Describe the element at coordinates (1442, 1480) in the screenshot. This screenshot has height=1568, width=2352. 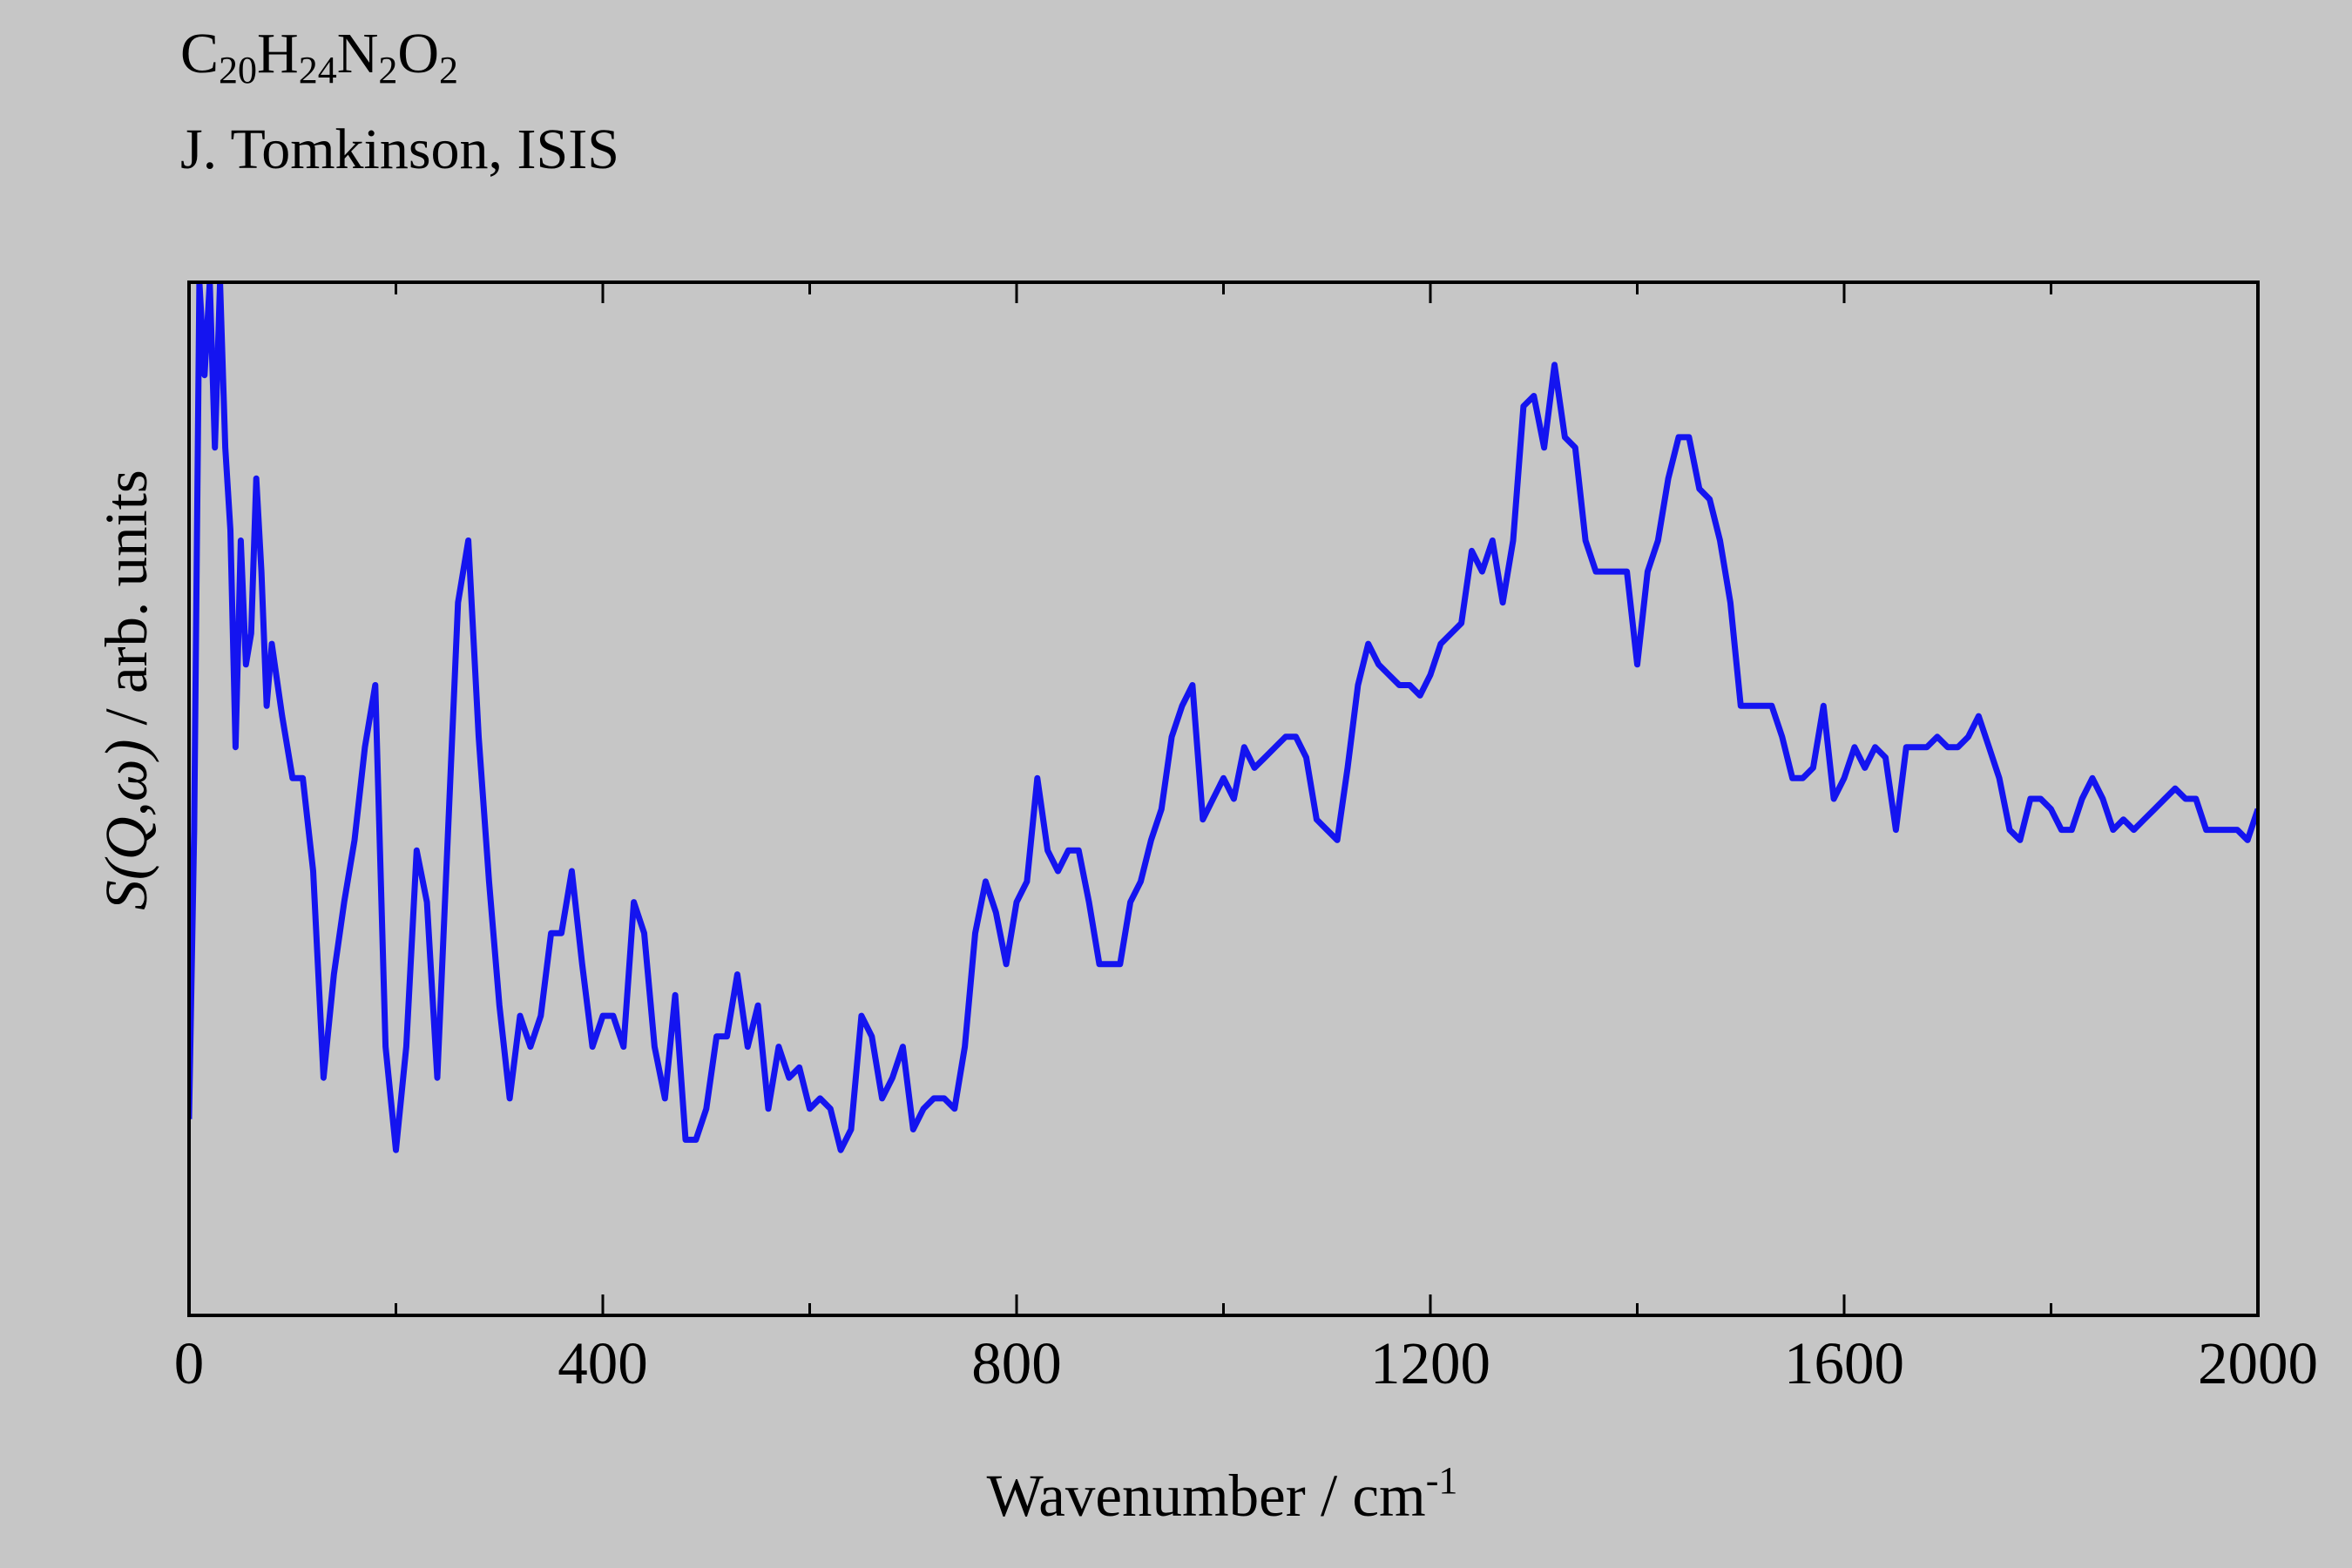
I see `x-label-superscript: -1` at that location.